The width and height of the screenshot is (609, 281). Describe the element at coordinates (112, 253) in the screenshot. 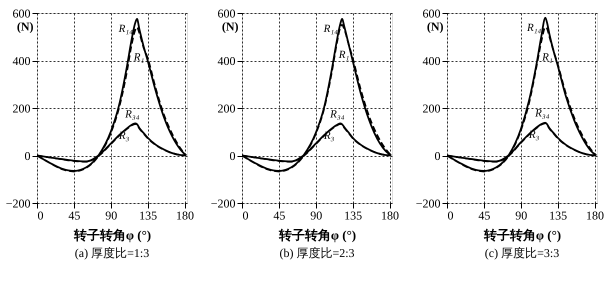

I see `text: (a) 厚度比=1:3` at that location.